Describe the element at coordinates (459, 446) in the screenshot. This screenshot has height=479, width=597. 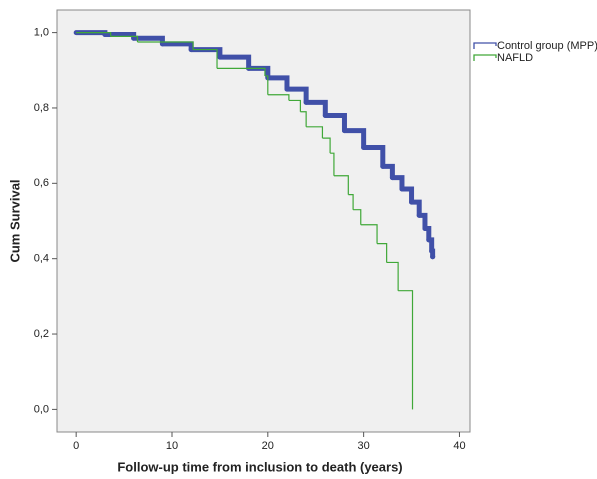
I see `x-tick-label: 40` at that location.